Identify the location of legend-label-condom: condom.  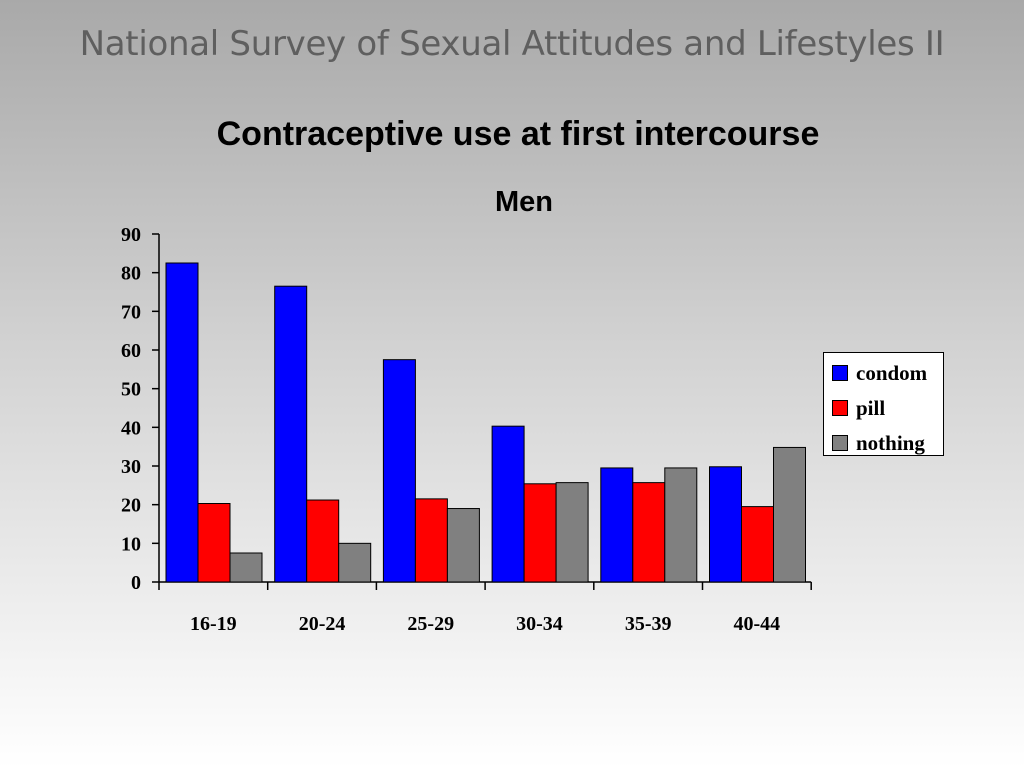
(892, 372).